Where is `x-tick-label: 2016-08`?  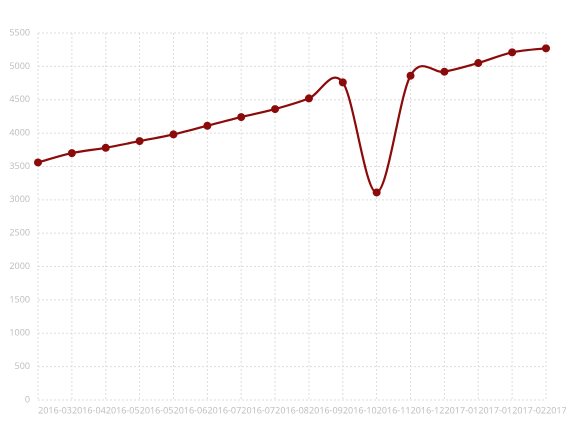 x-tick-label: 2016-08 is located at coordinates (292, 409).